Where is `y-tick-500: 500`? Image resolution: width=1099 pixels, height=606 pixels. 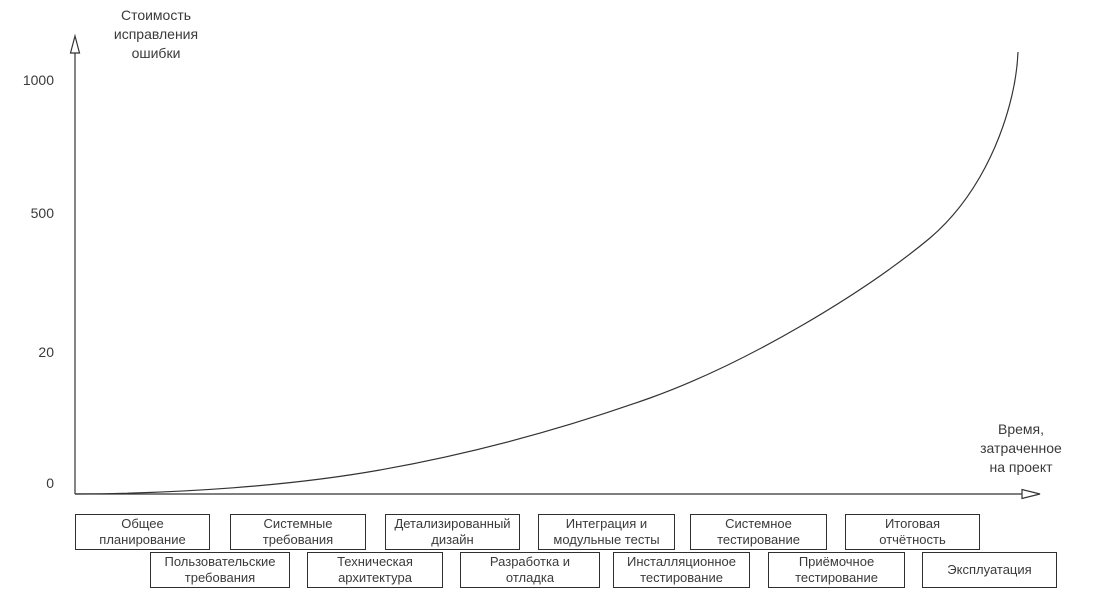 y-tick-500: 500 is located at coordinates (42, 213).